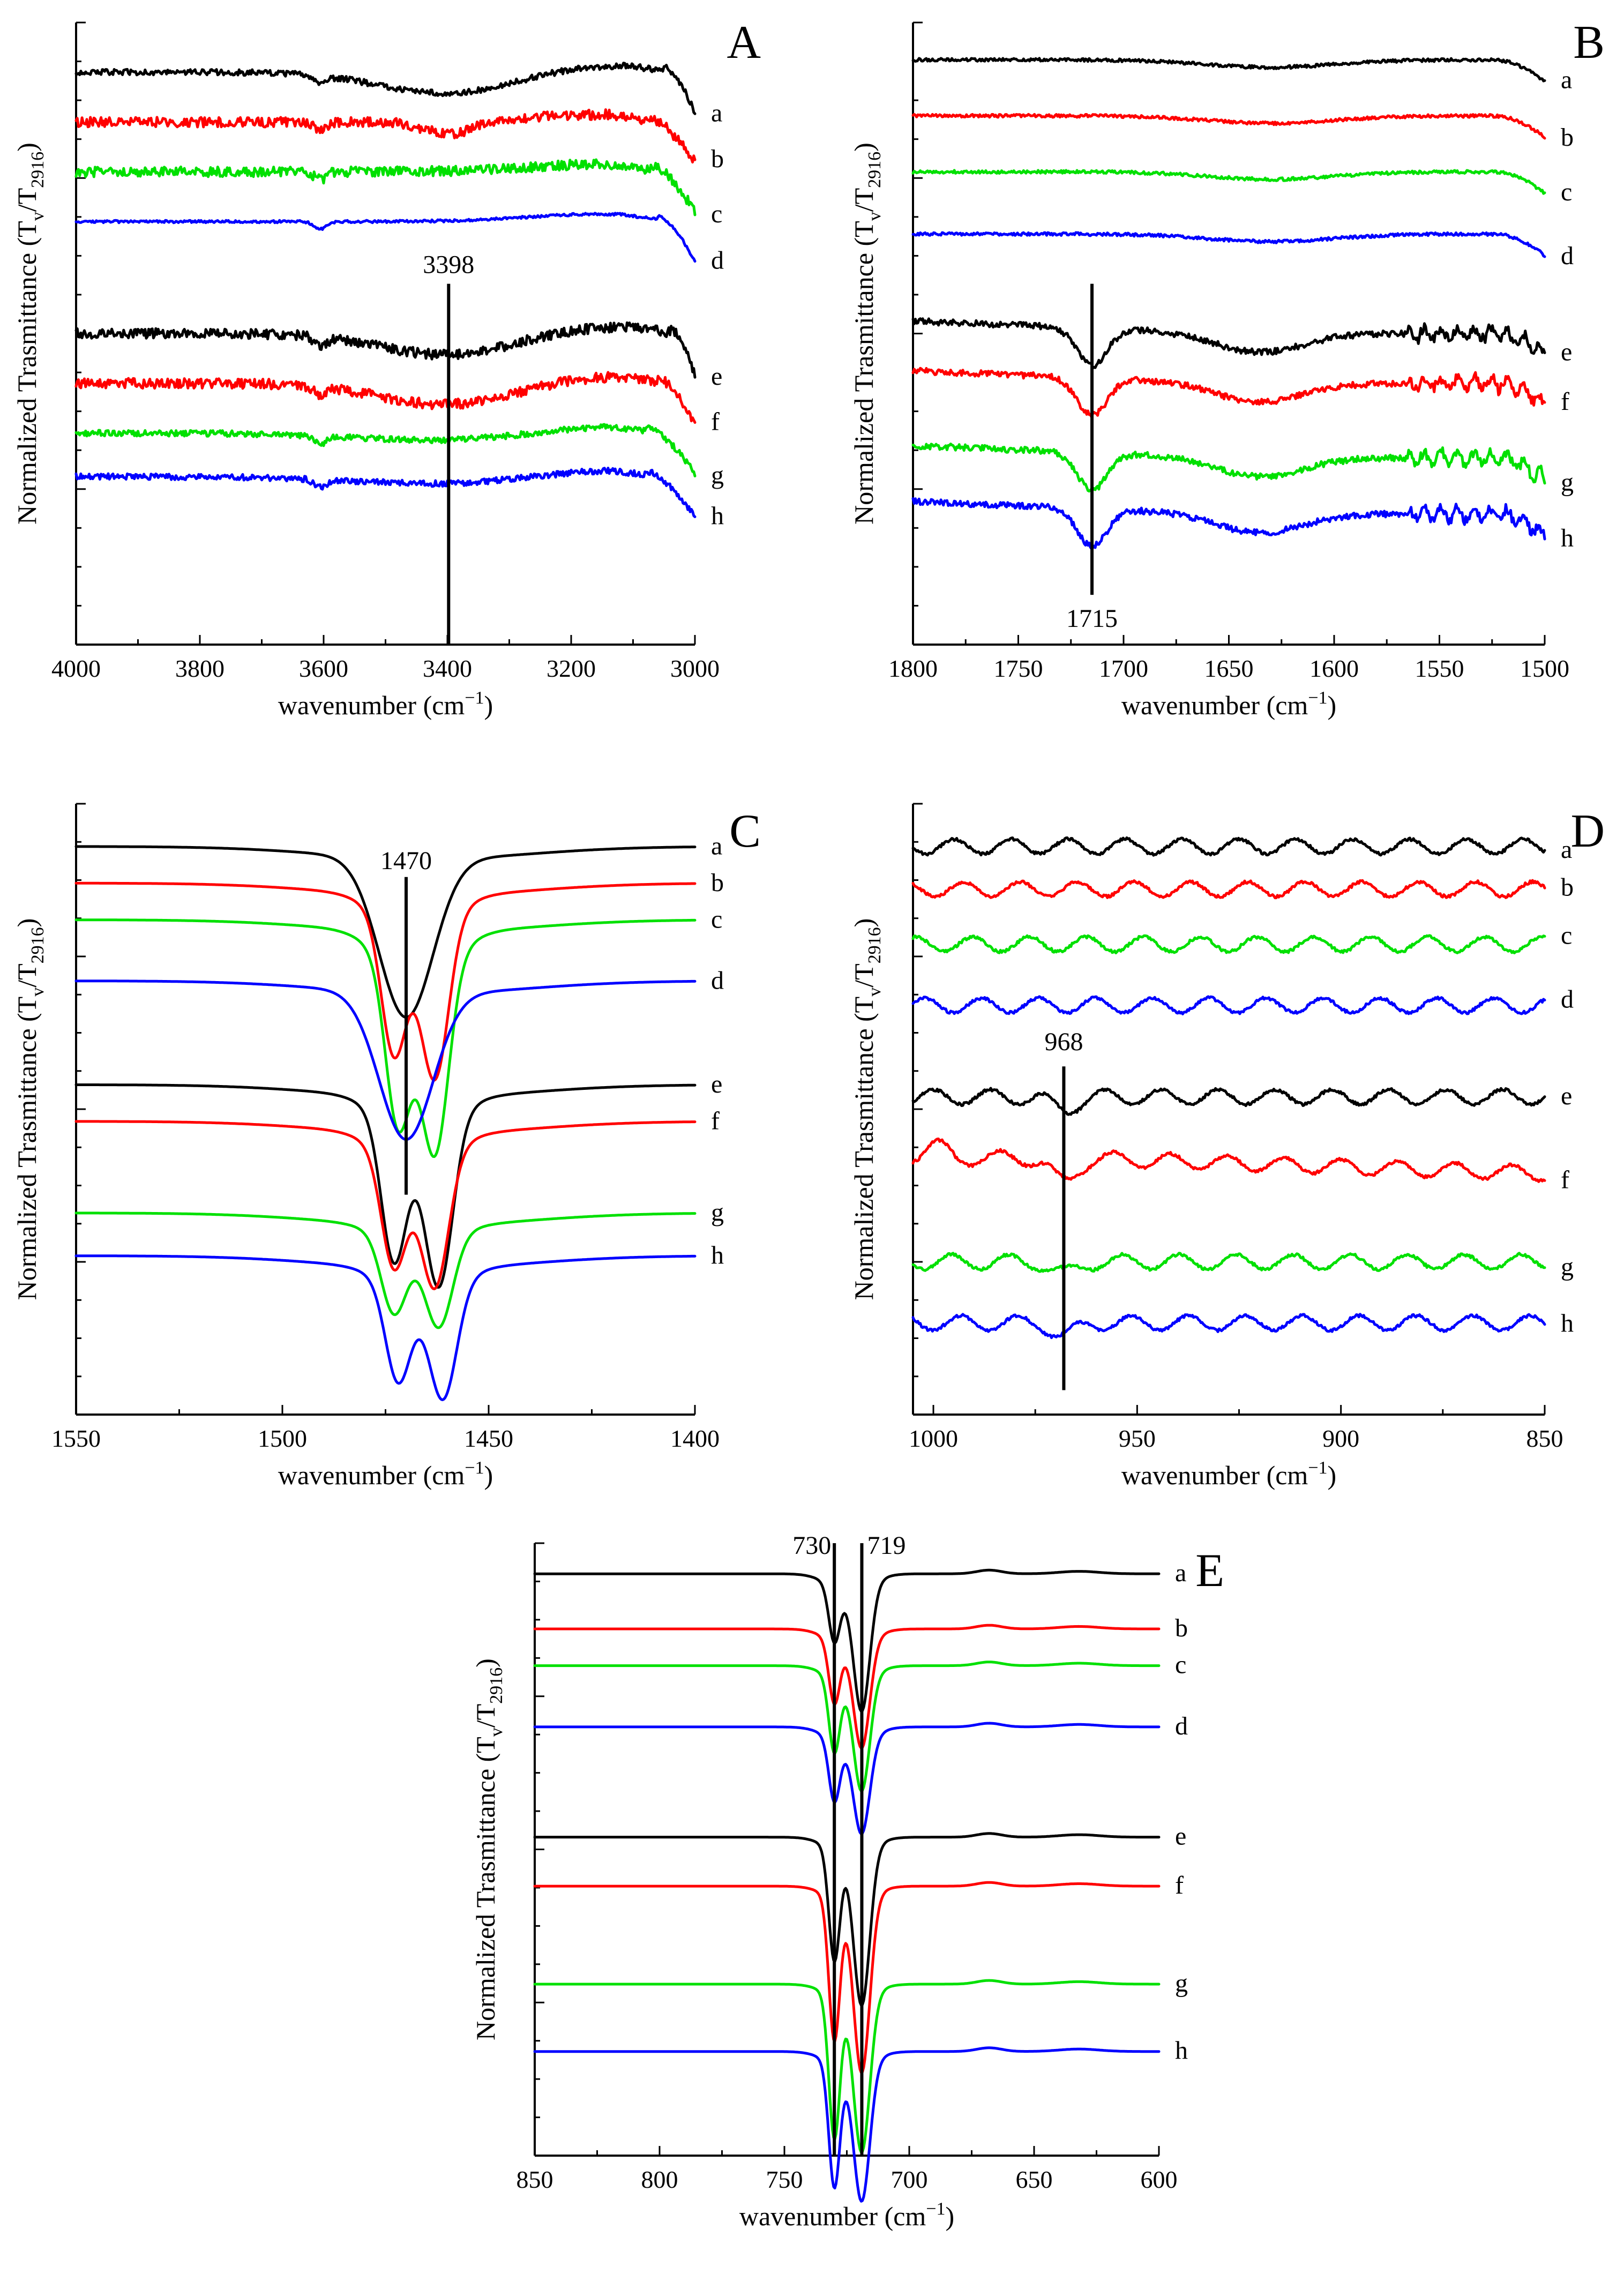 This screenshot has height=2281, width=1624. What do you see at coordinates (1018, 668) in the screenshot?
I see `x-tick-label: 1750` at bounding box center [1018, 668].